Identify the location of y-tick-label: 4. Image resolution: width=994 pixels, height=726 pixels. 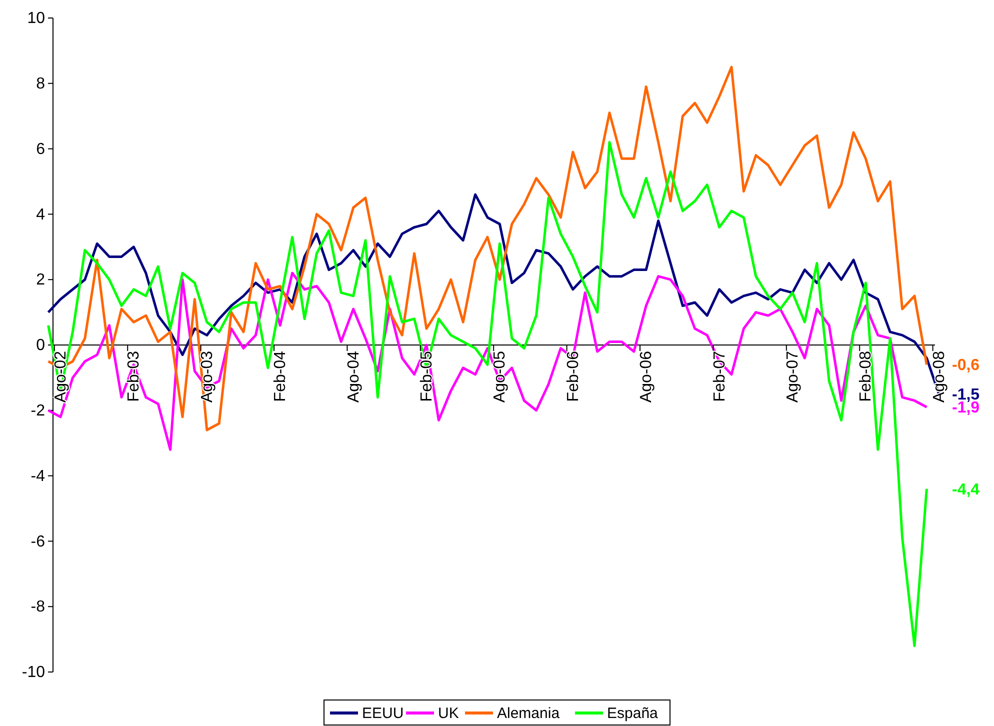
(41, 215).